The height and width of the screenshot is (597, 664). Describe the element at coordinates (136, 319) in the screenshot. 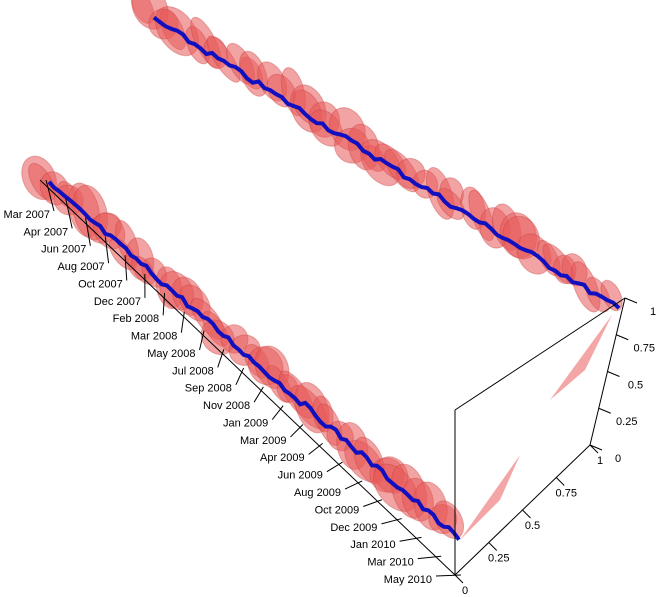

I see `x-tick-label: Feb 2008` at that location.